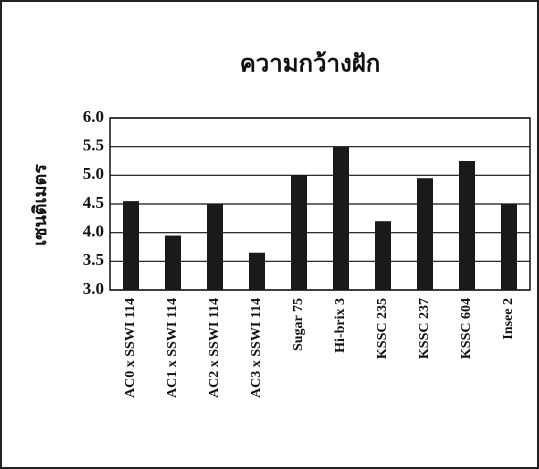  What do you see at coordinates (93, 145) in the screenshot?
I see `y-tick-label: 5.5` at bounding box center [93, 145].